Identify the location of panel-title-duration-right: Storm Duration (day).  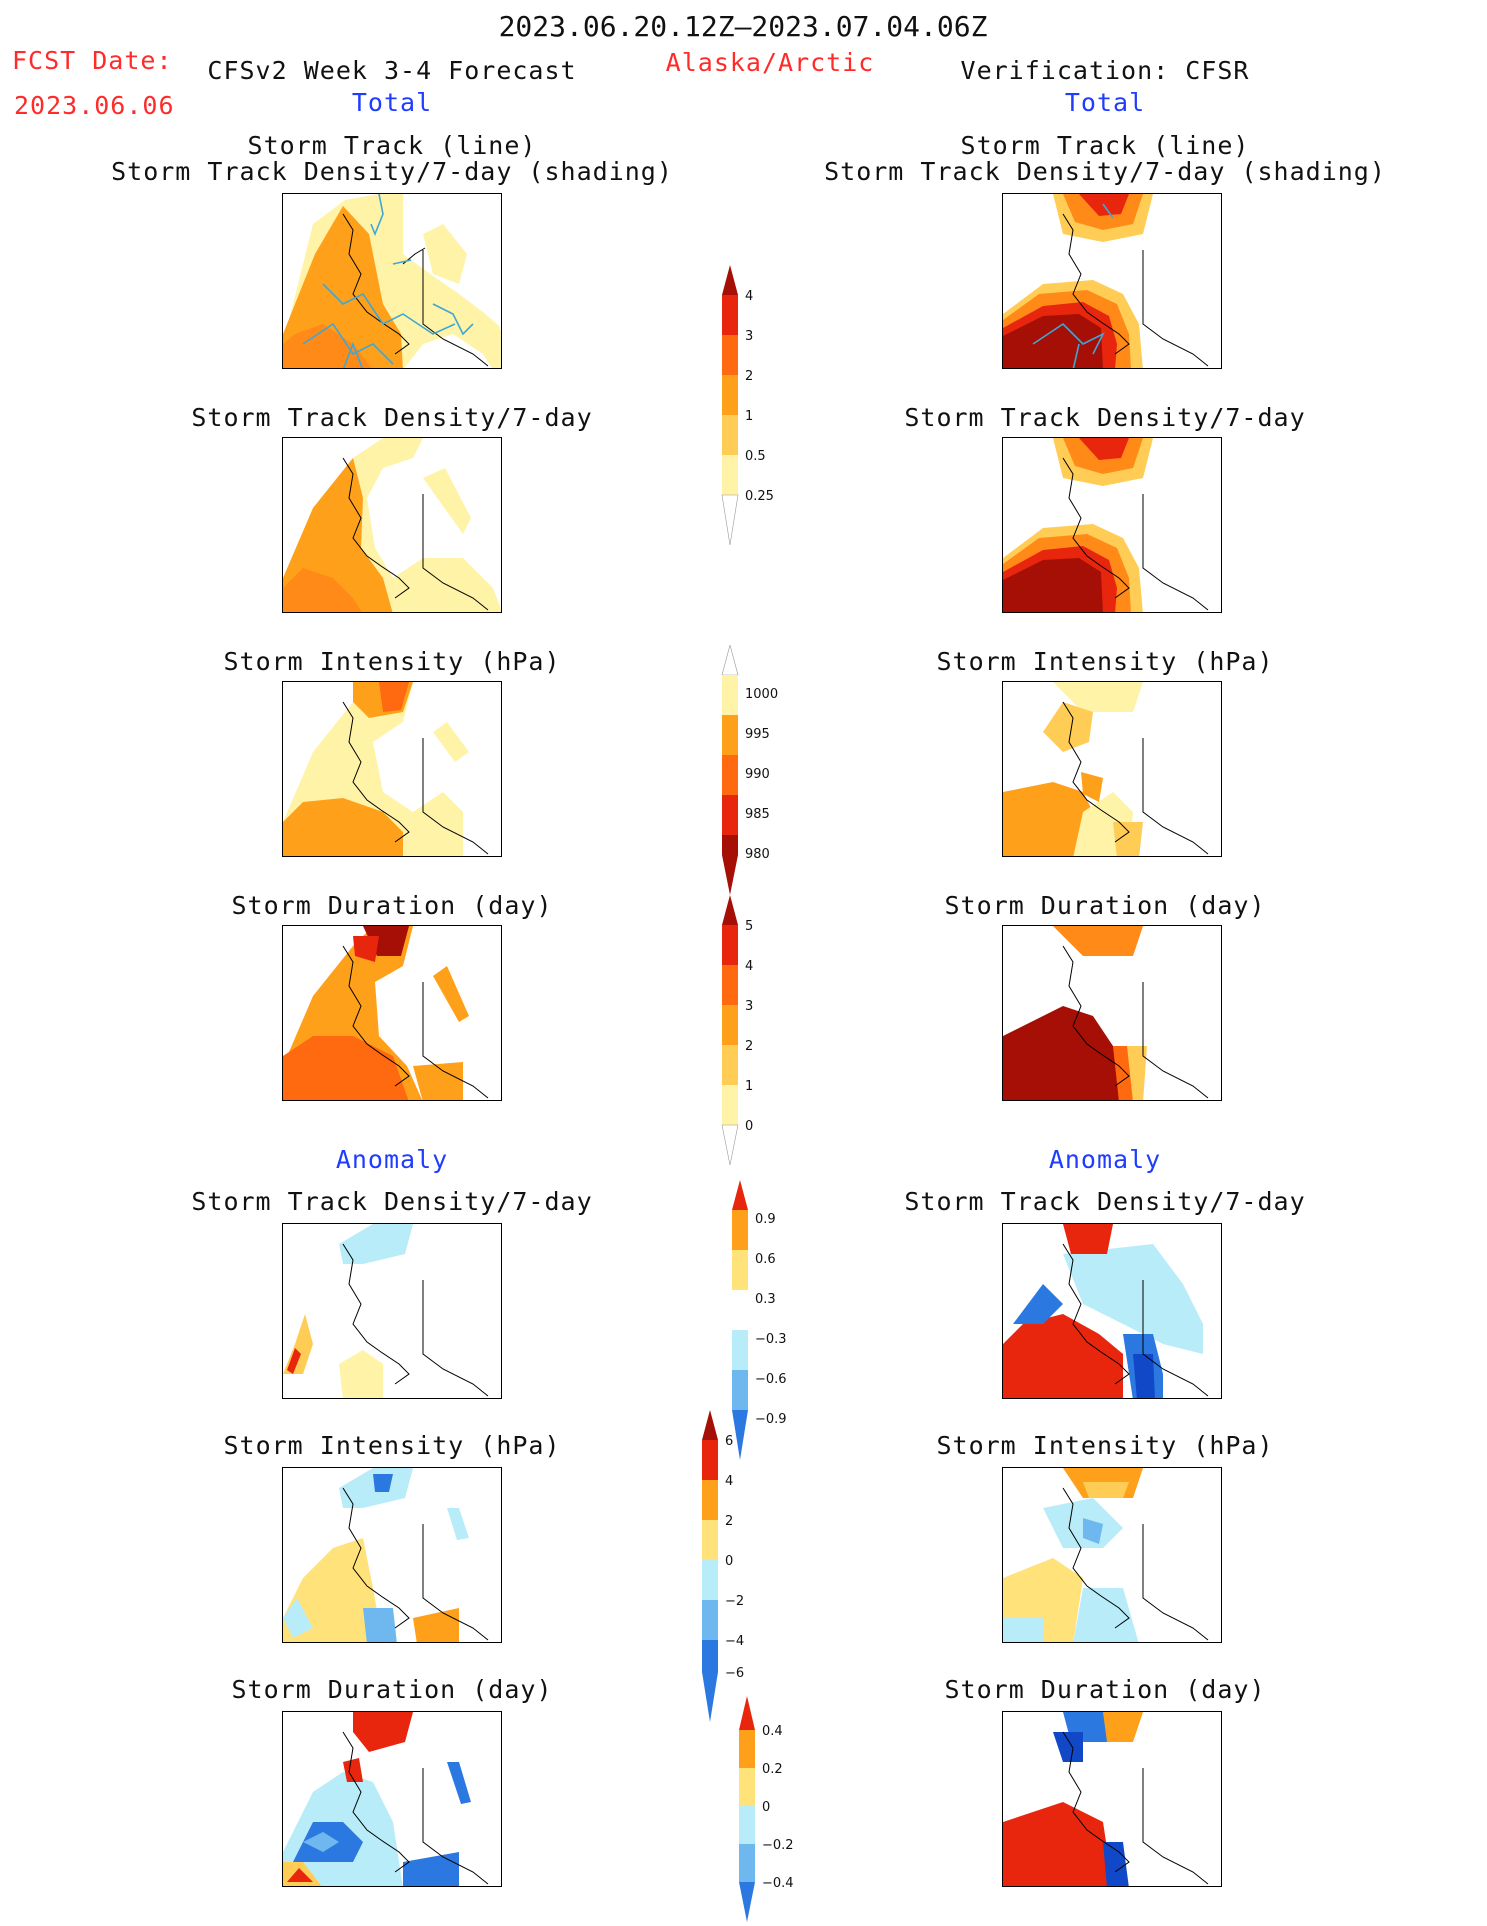
(1105, 905).